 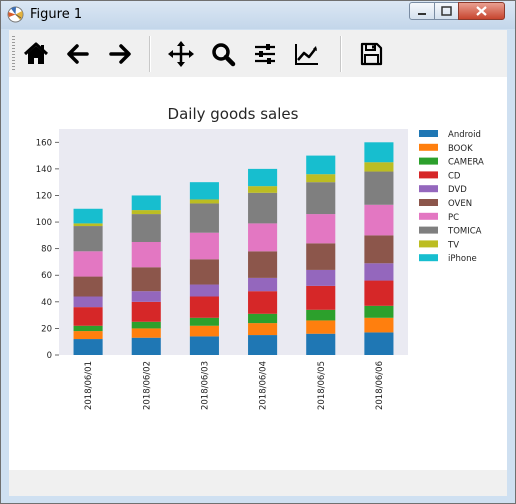 I want to click on y-tick-label: 100, so click(x=44, y=223).